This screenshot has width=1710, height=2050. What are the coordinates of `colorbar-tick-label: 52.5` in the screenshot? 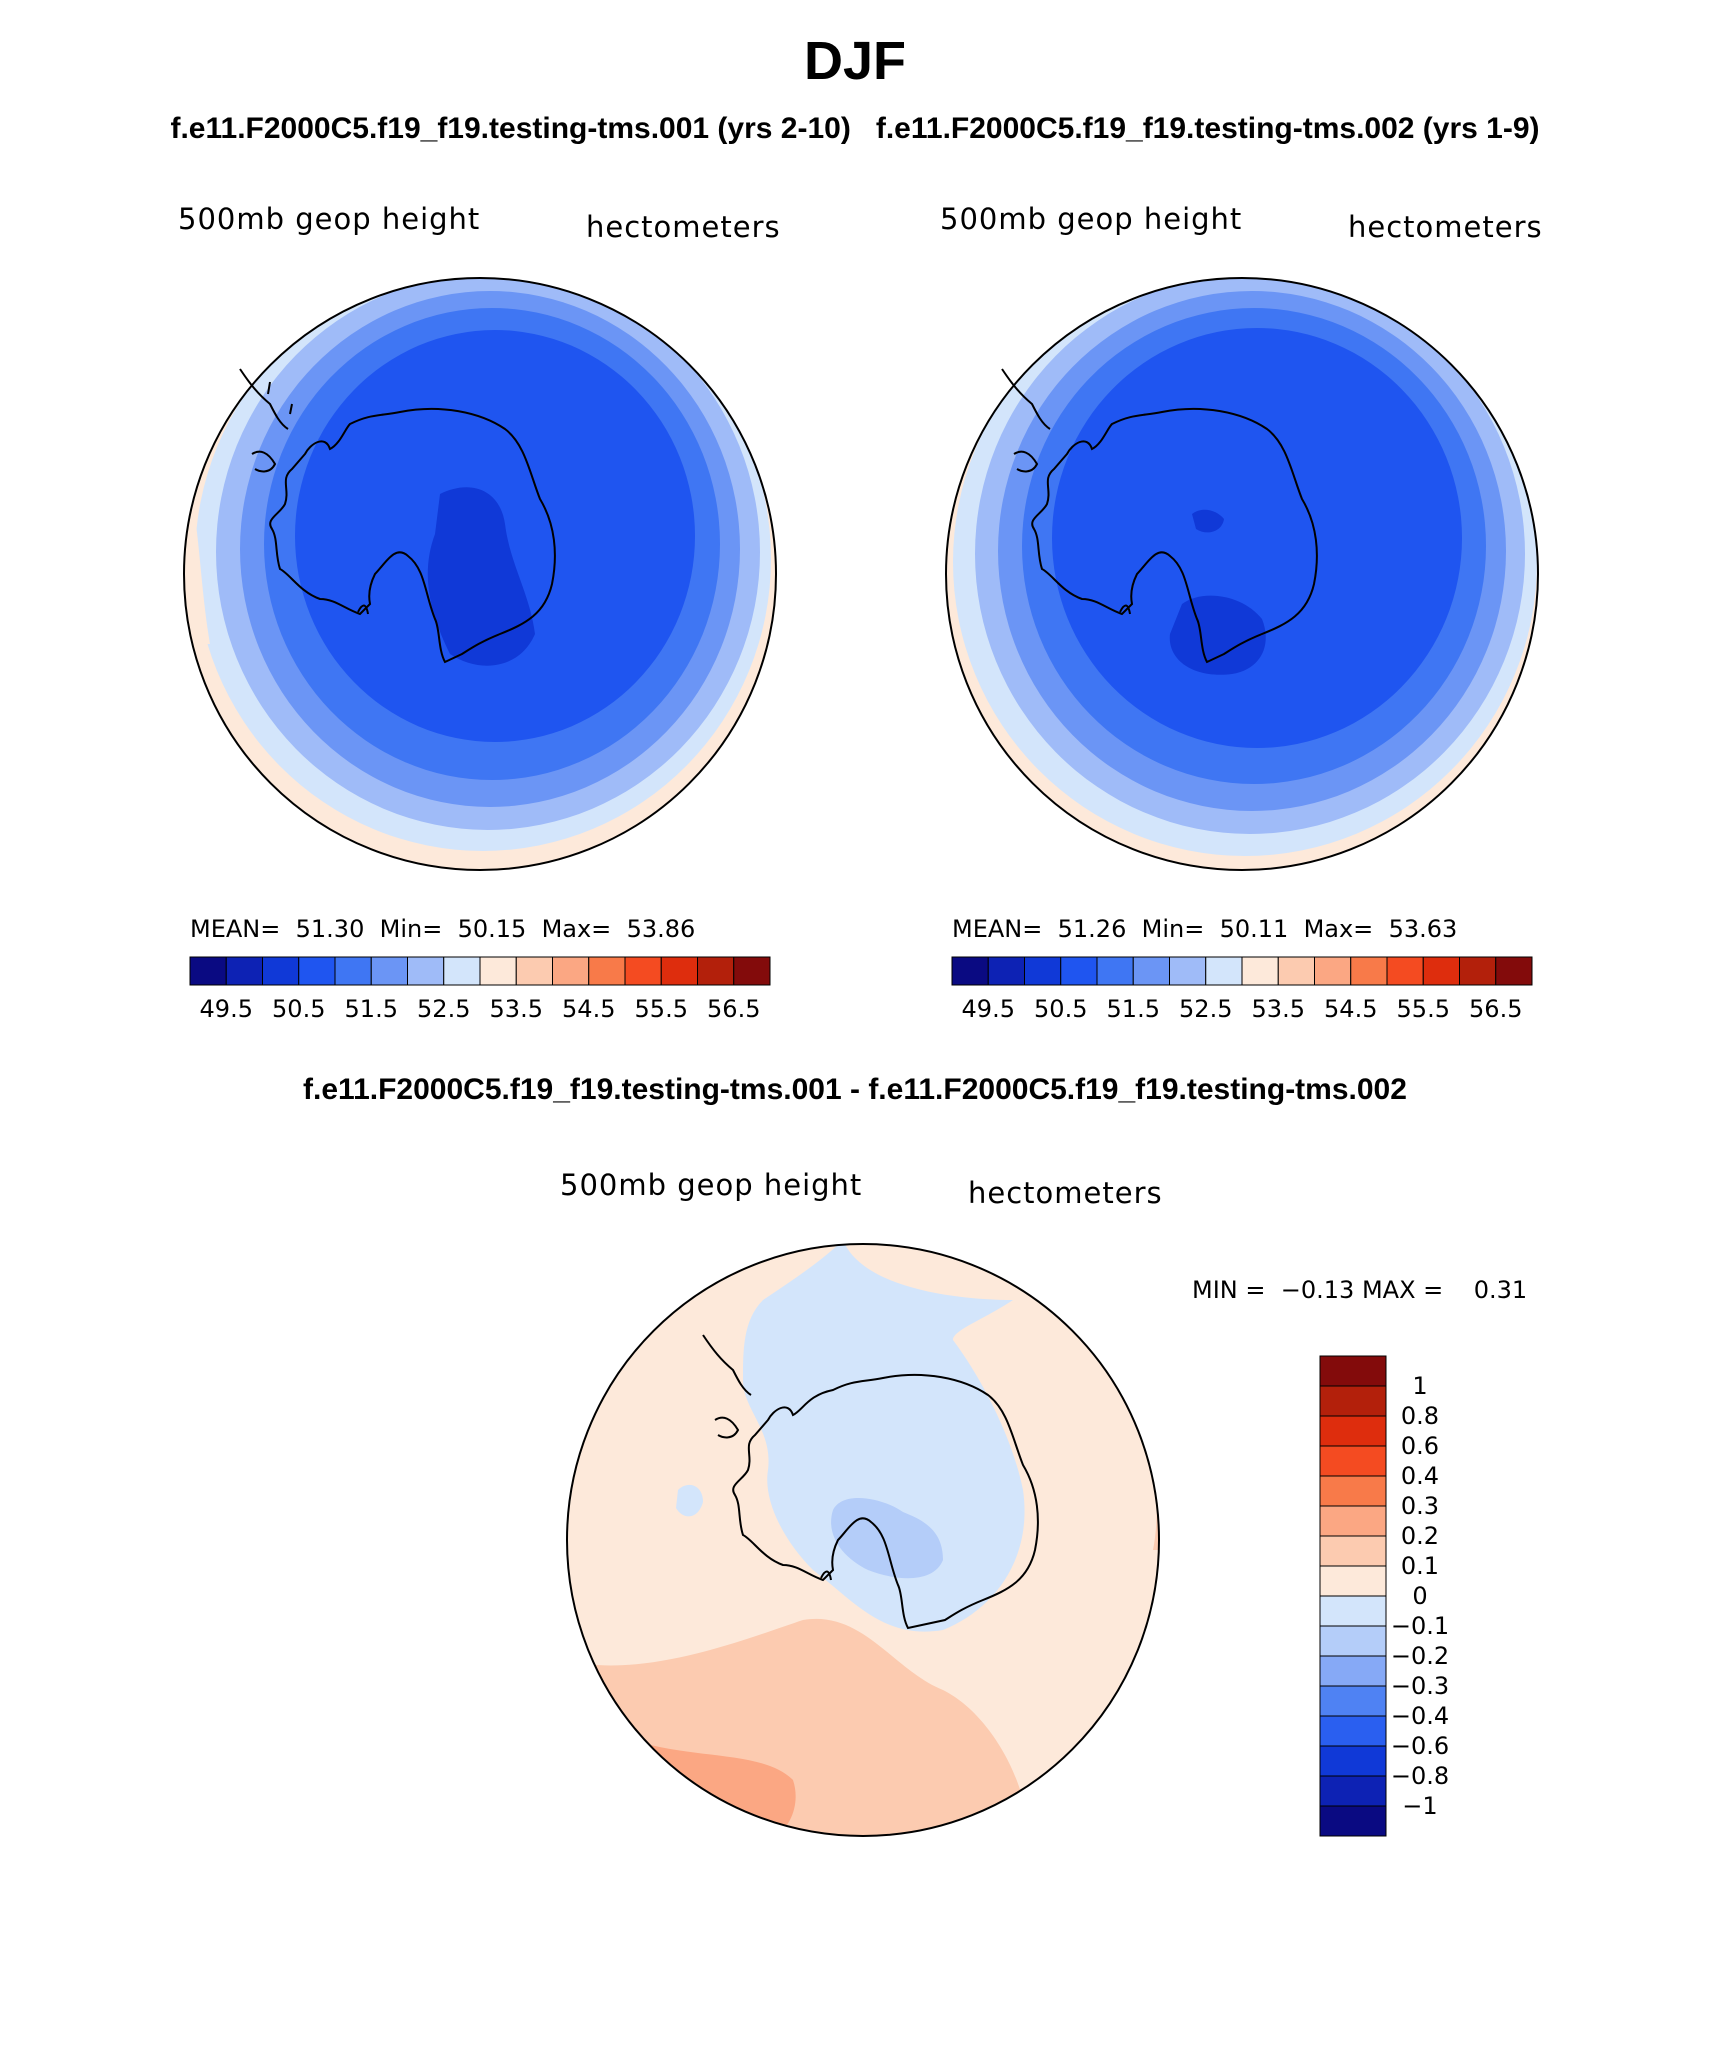 It's located at (1205, 1009).